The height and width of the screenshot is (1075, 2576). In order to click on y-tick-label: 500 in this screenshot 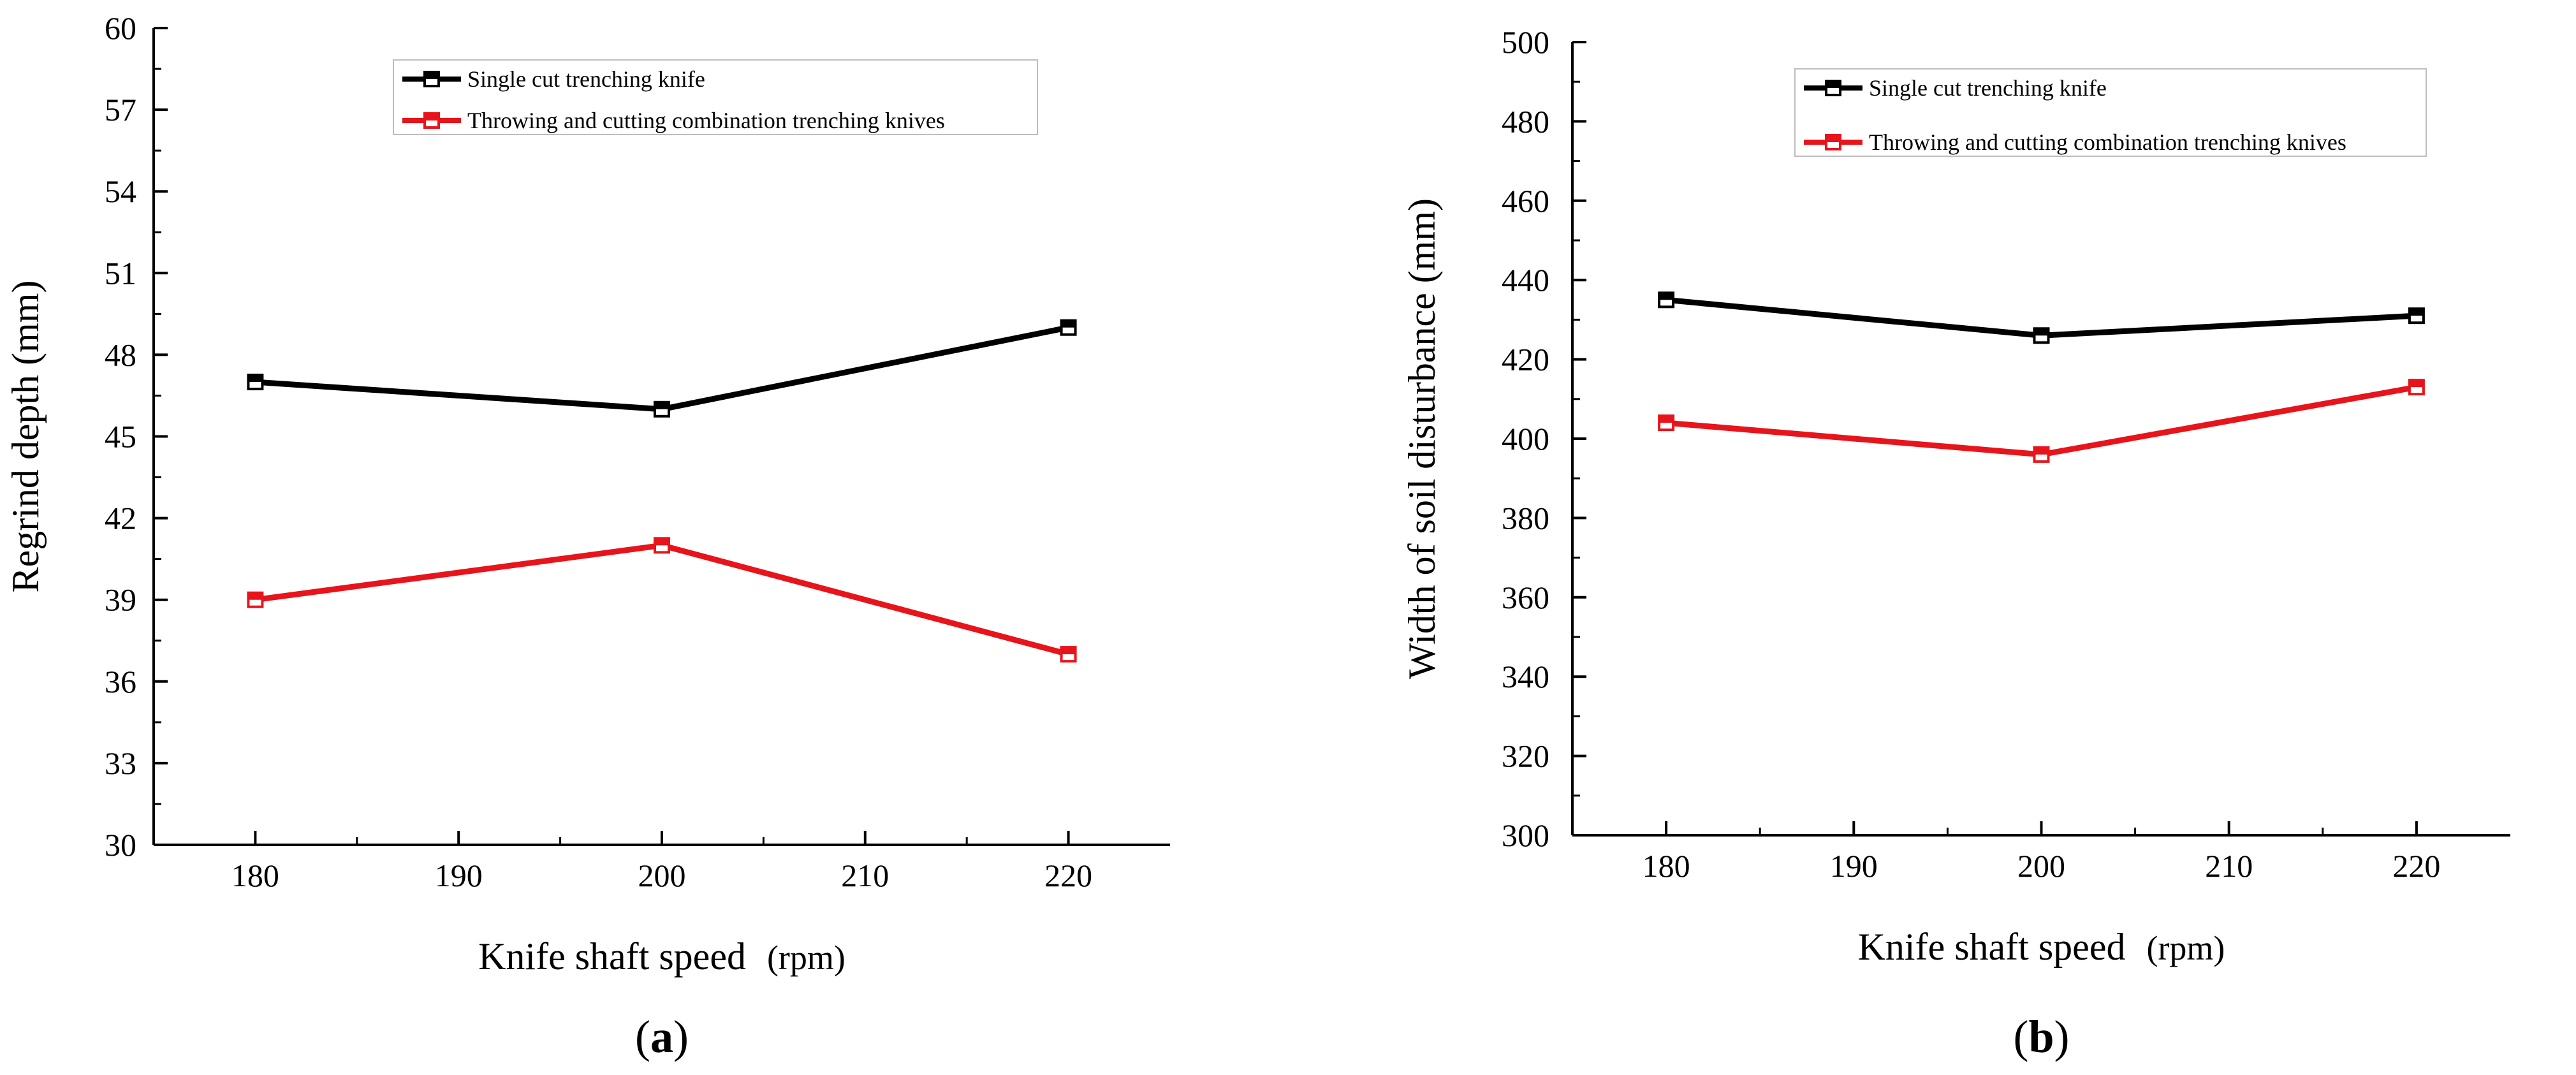, I will do `click(1525, 42)`.